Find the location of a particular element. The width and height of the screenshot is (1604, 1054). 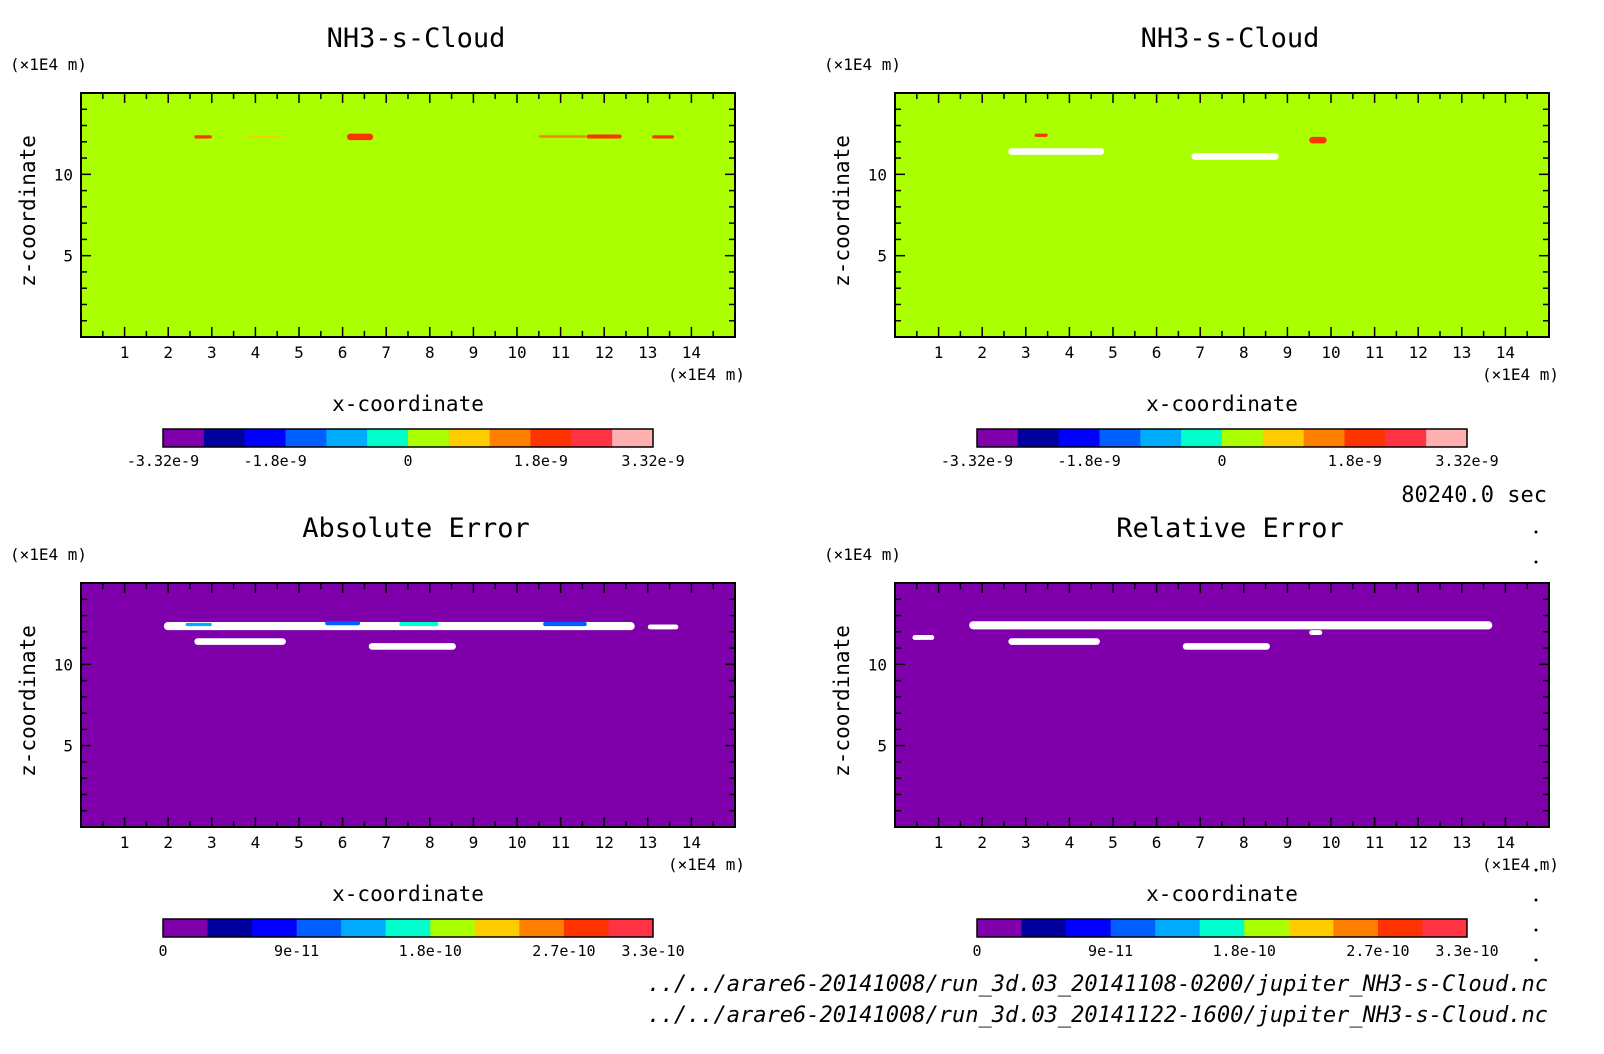

colorbar-frame is located at coordinates (408, 928).